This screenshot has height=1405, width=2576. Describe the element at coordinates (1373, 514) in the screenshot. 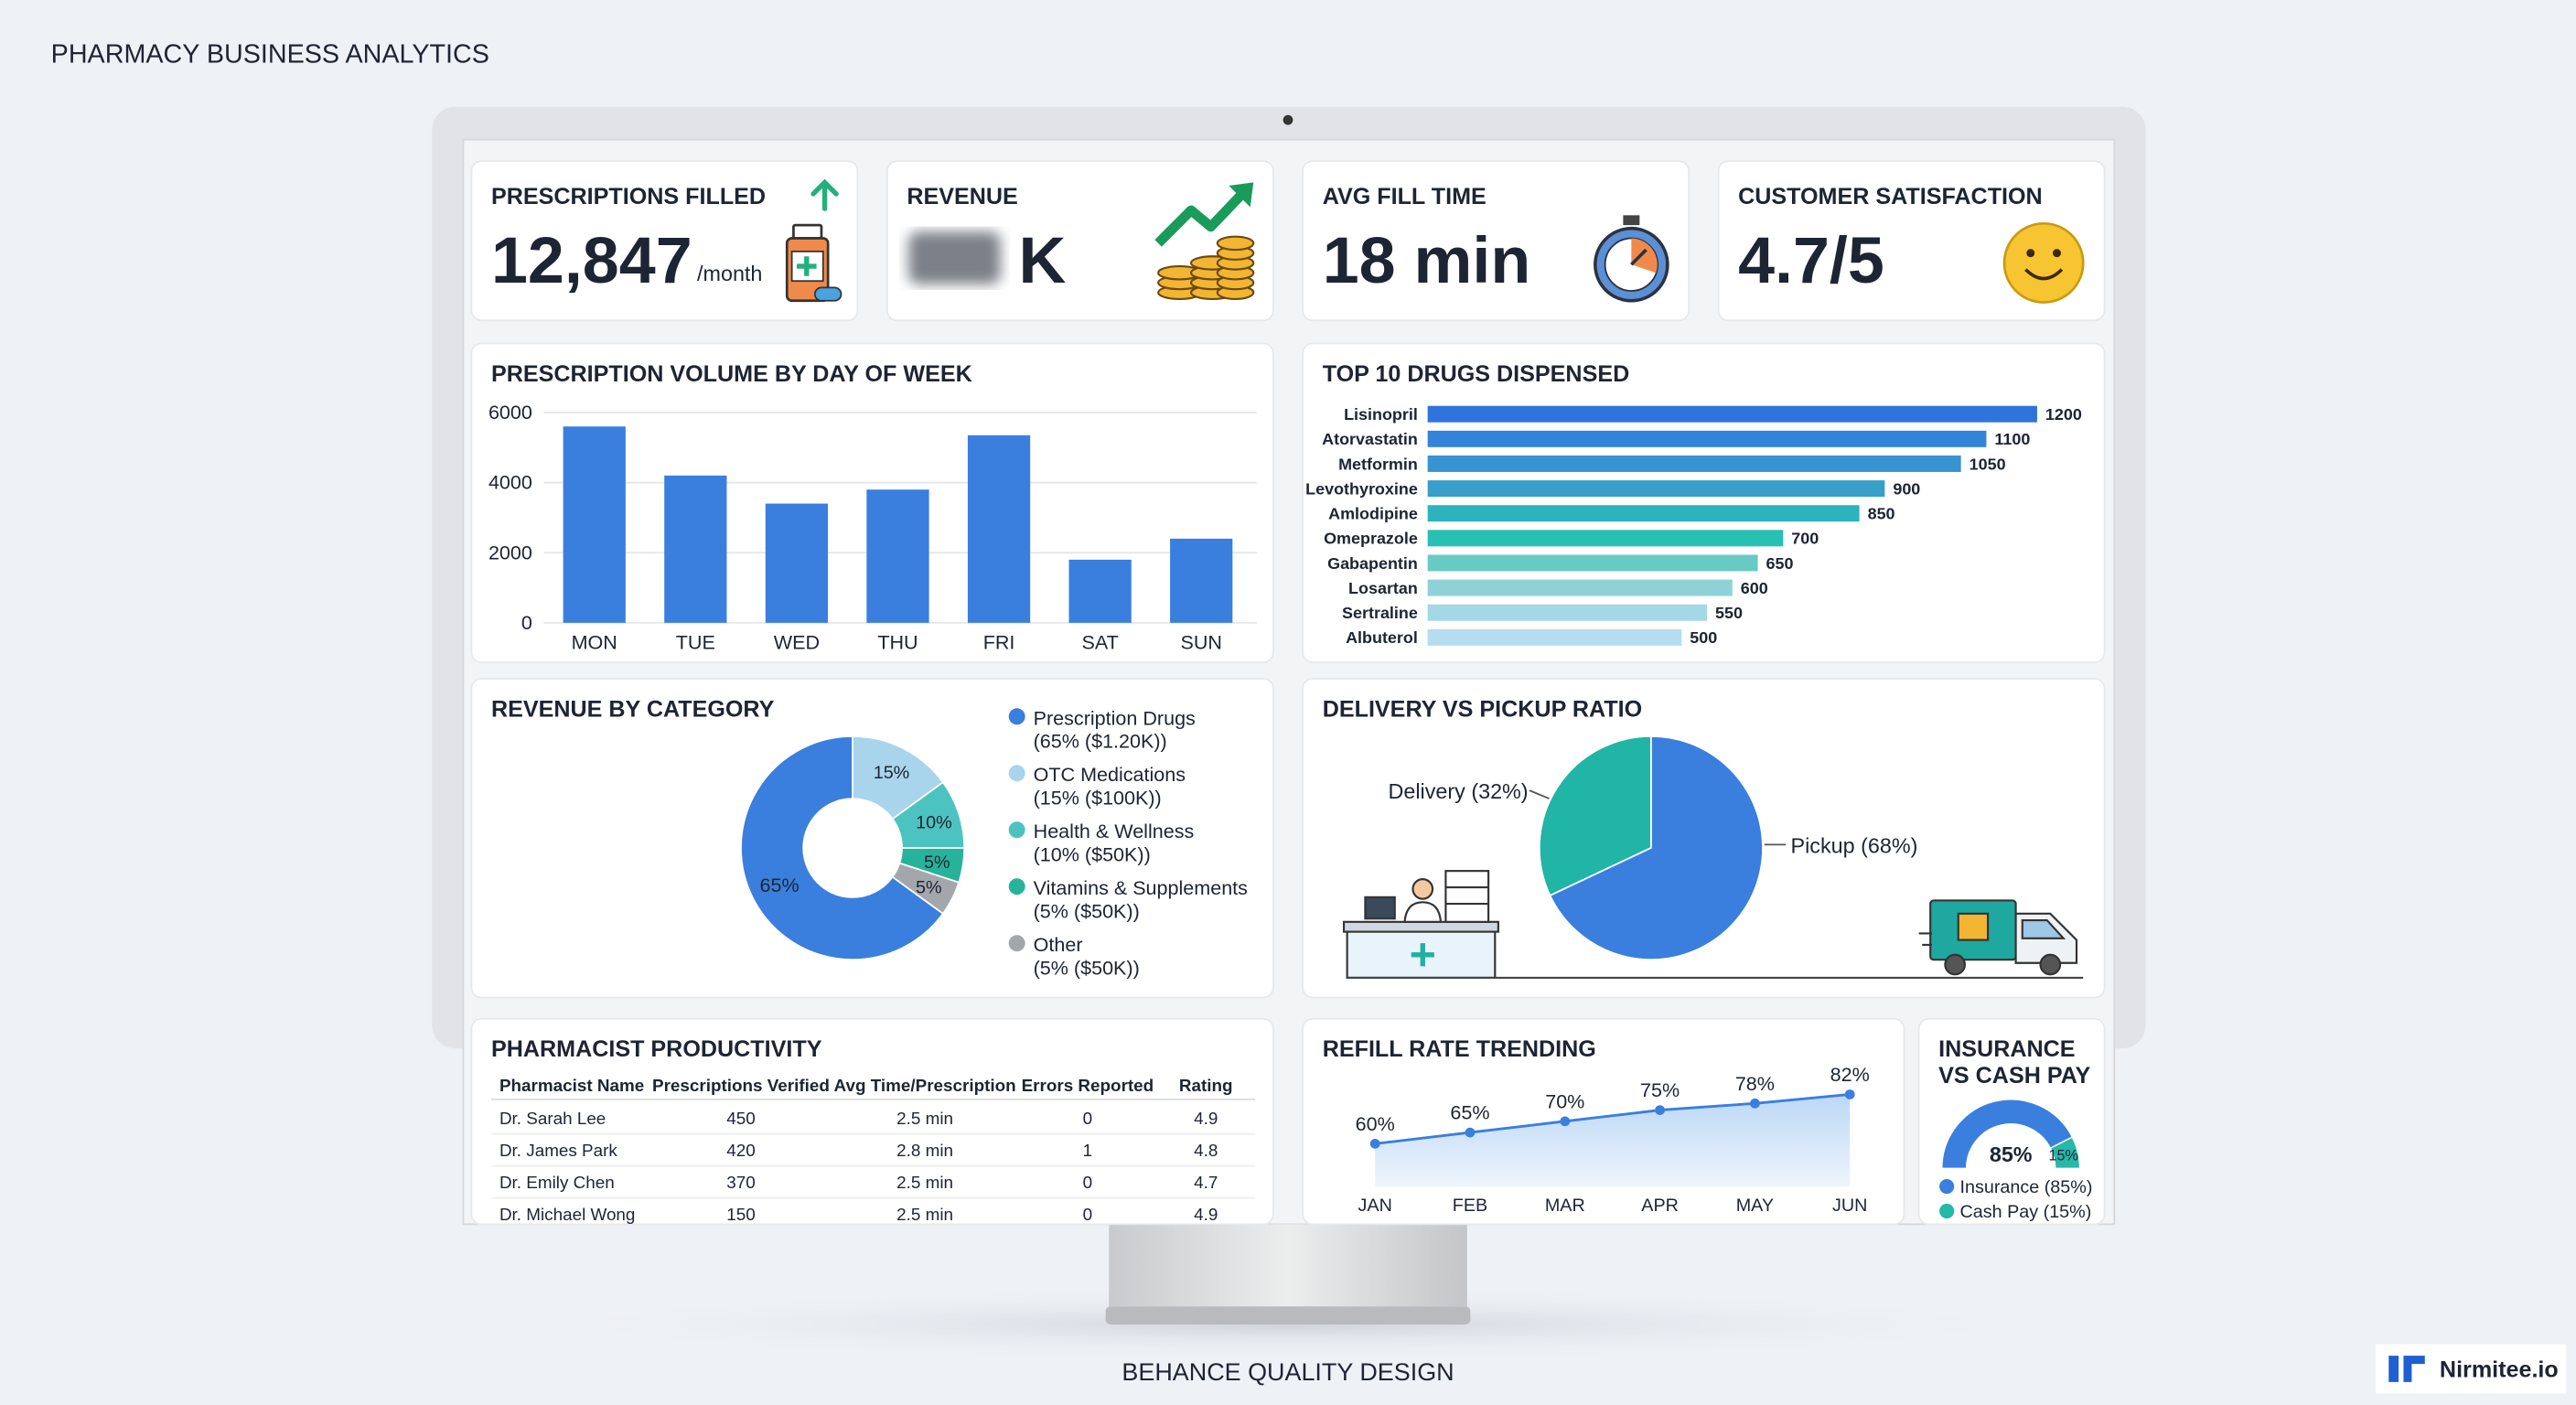

I see `bar-label: Amlodipine` at that location.